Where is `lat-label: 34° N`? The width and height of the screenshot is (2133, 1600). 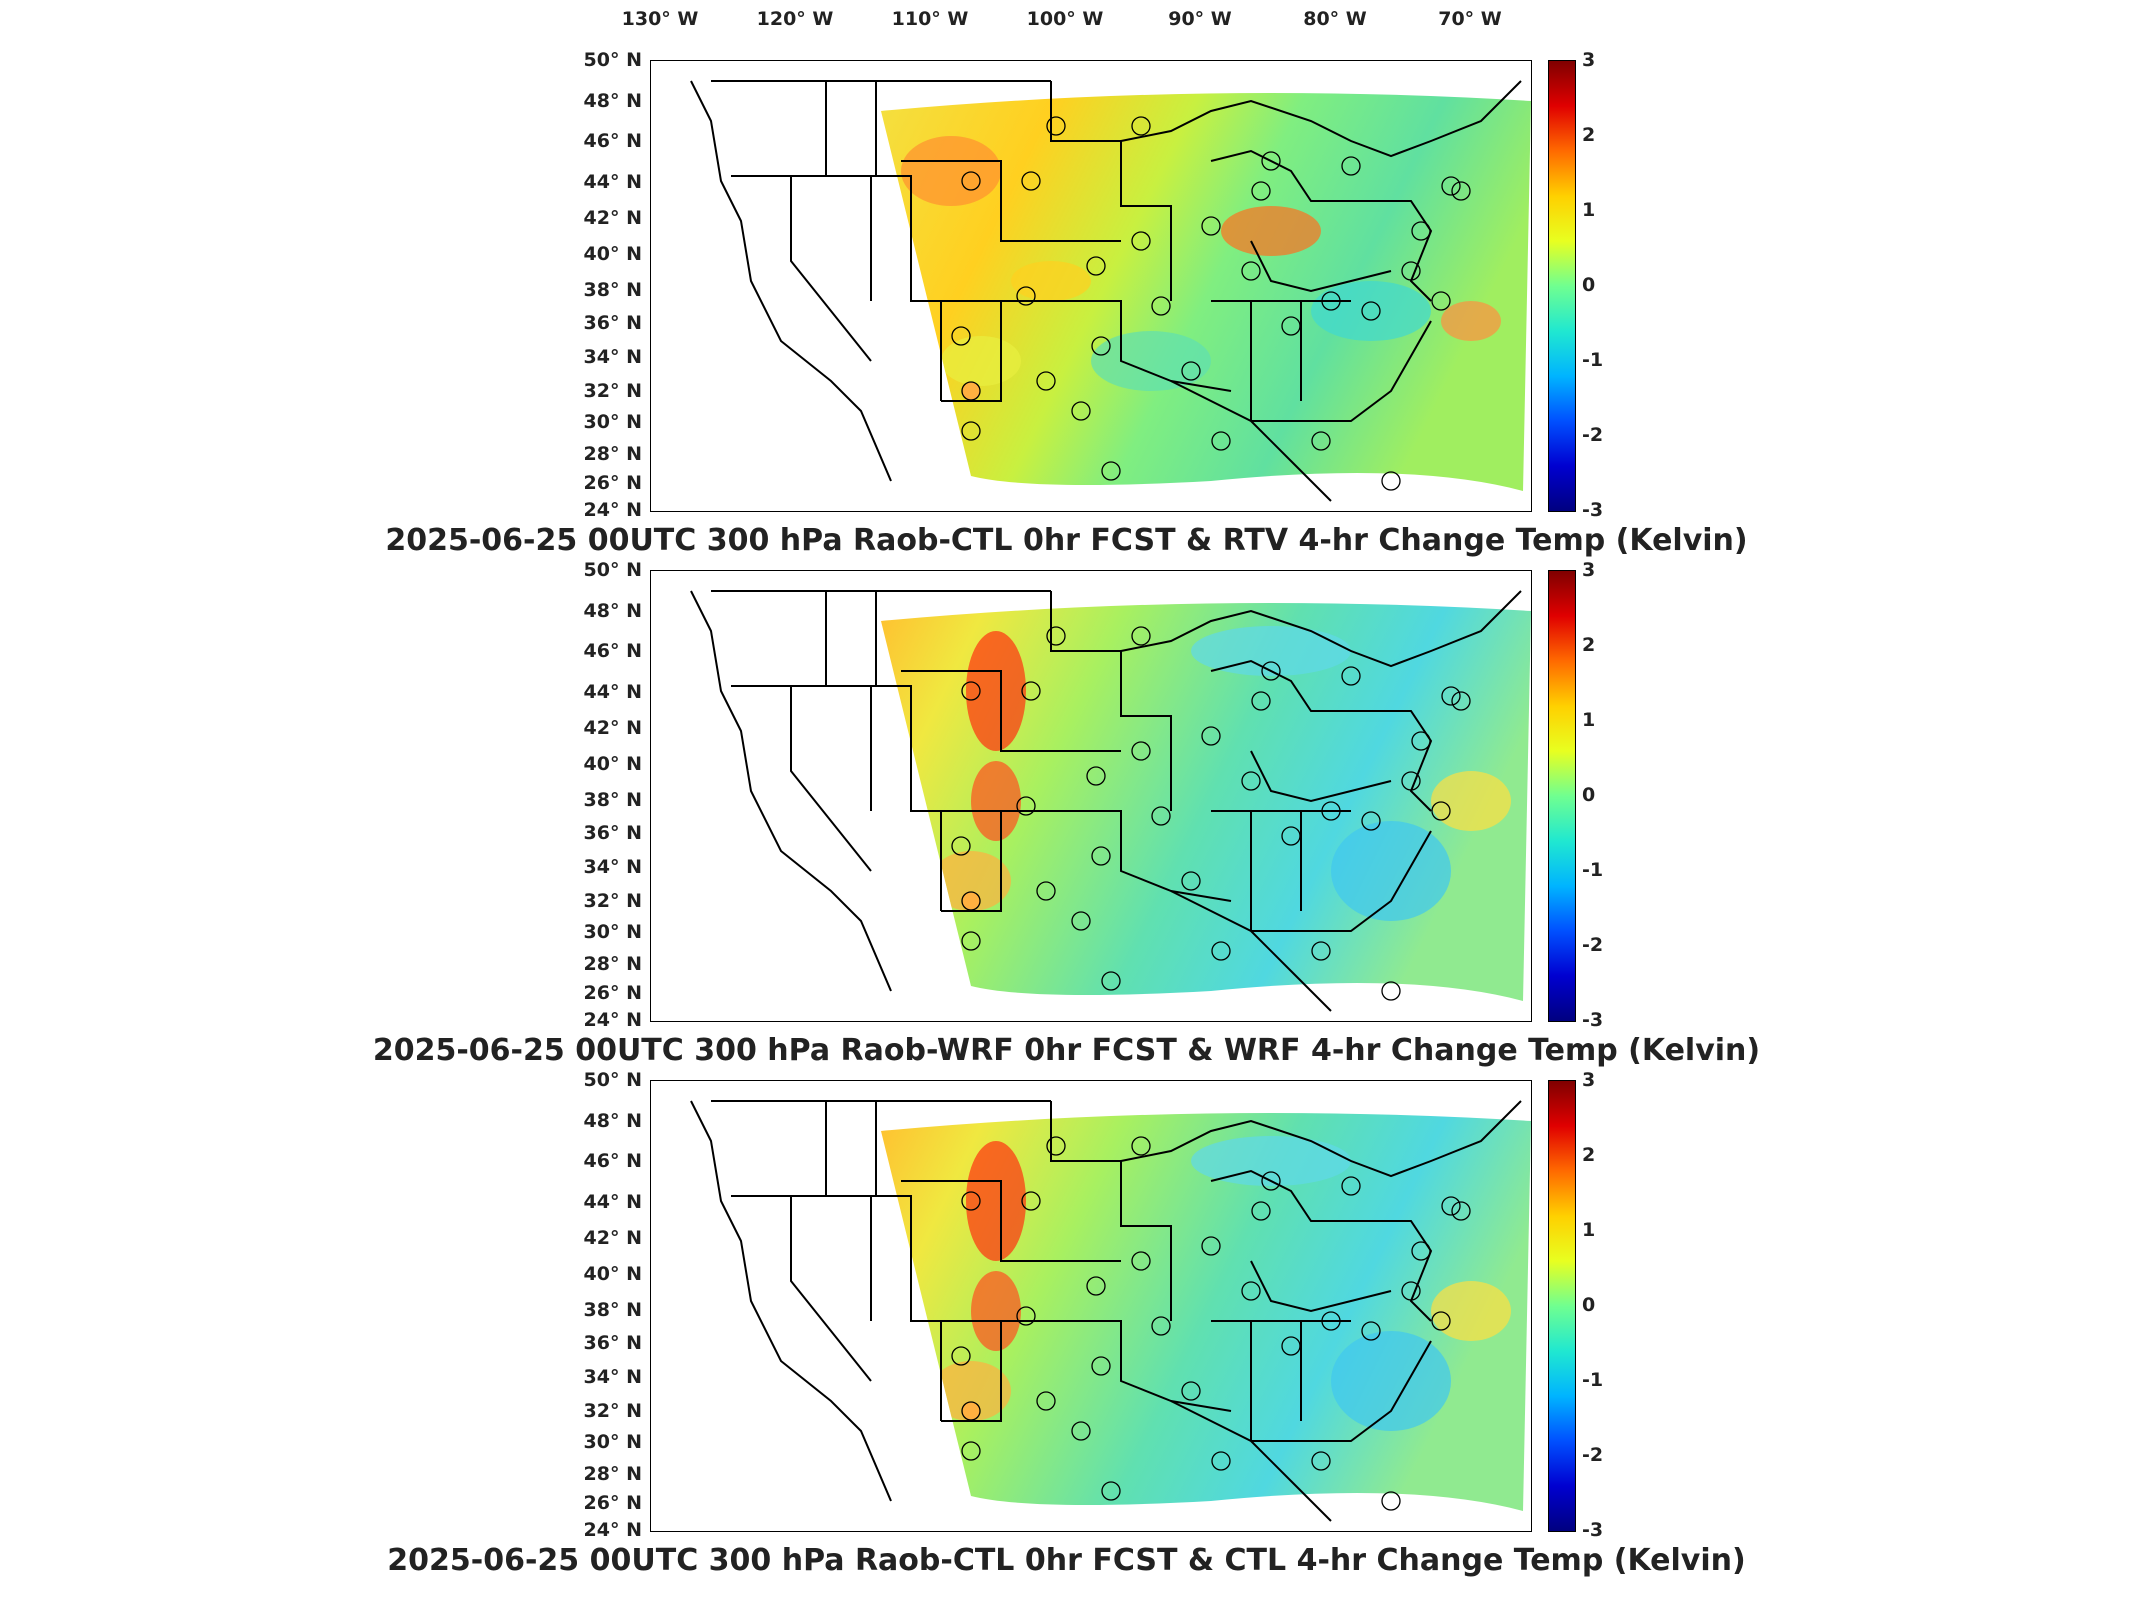
lat-label: 34° N is located at coordinates (612, 867).